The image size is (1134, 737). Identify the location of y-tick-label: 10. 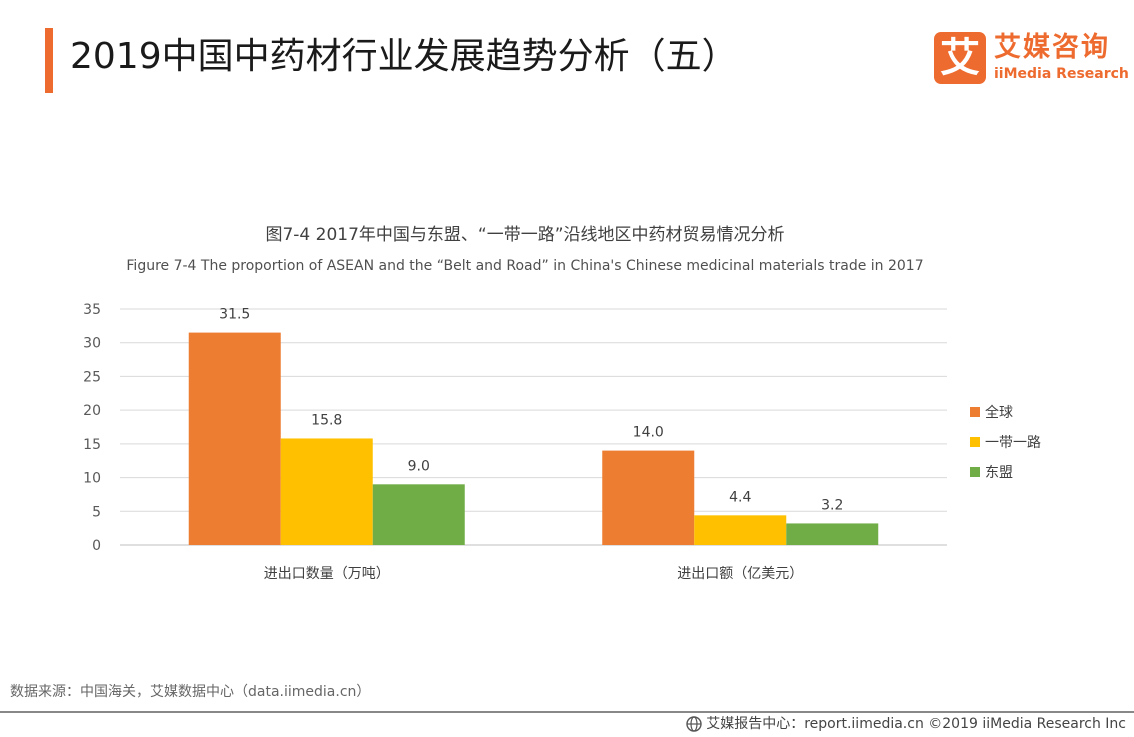
(92, 479).